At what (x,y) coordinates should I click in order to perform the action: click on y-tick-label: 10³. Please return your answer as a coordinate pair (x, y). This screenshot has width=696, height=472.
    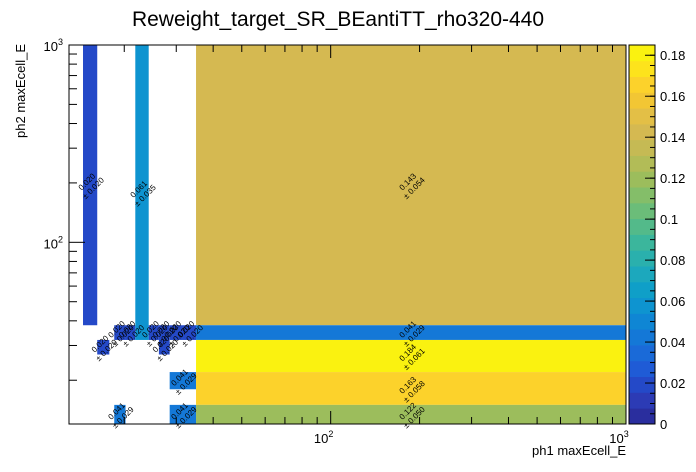
    Looking at the image, I should click on (53, 45).